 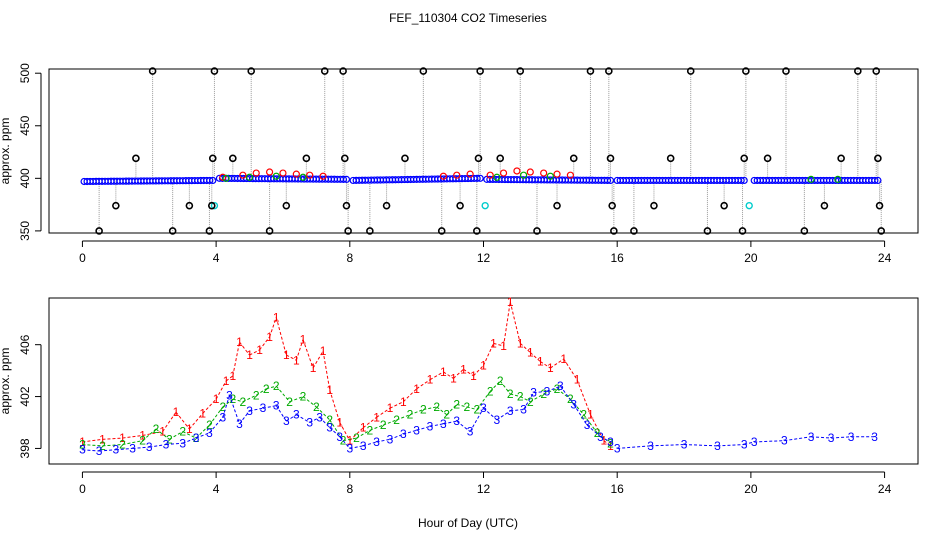 What do you see at coordinates (216, 489) in the screenshot?
I see `x-tick-label: 4` at bounding box center [216, 489].